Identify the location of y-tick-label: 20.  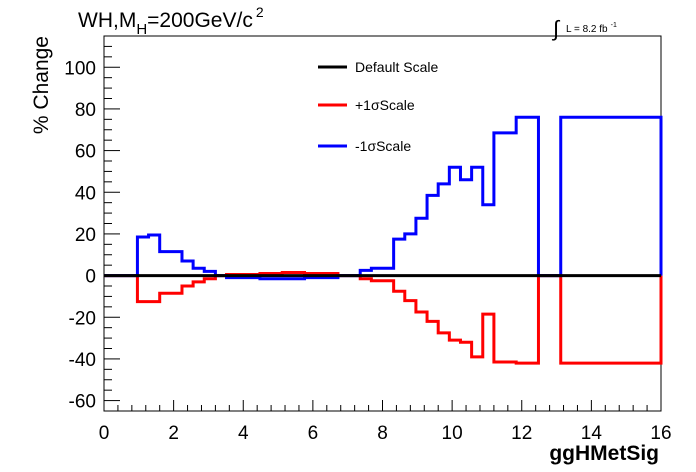
(85, 235).